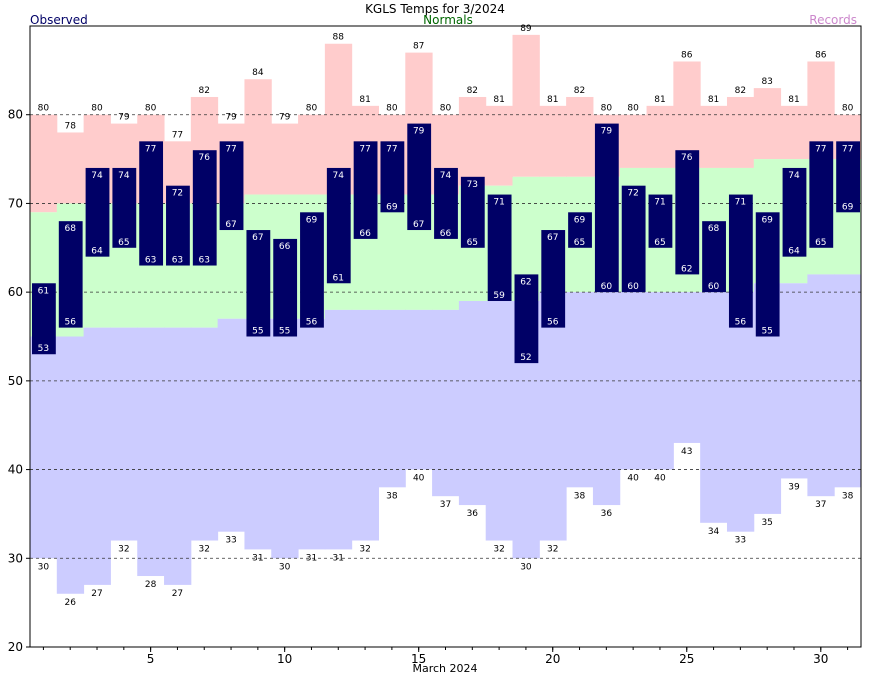 Image resolution: width=870 pixels, height=676 pixels. Describe the element at coordinates (43, 349) in the screenshot. I see `observed-low-label: 53` at that location.